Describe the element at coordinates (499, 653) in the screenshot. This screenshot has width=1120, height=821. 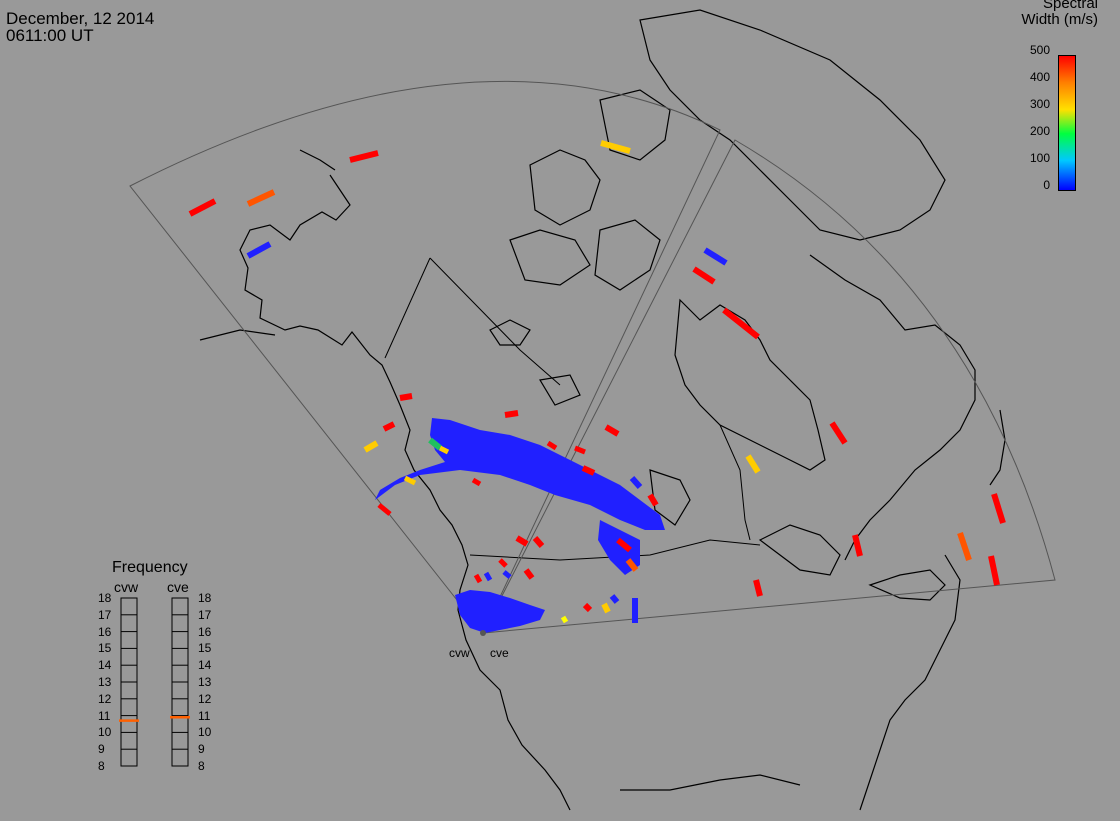
I see `site-label-cve: cve` at that location.